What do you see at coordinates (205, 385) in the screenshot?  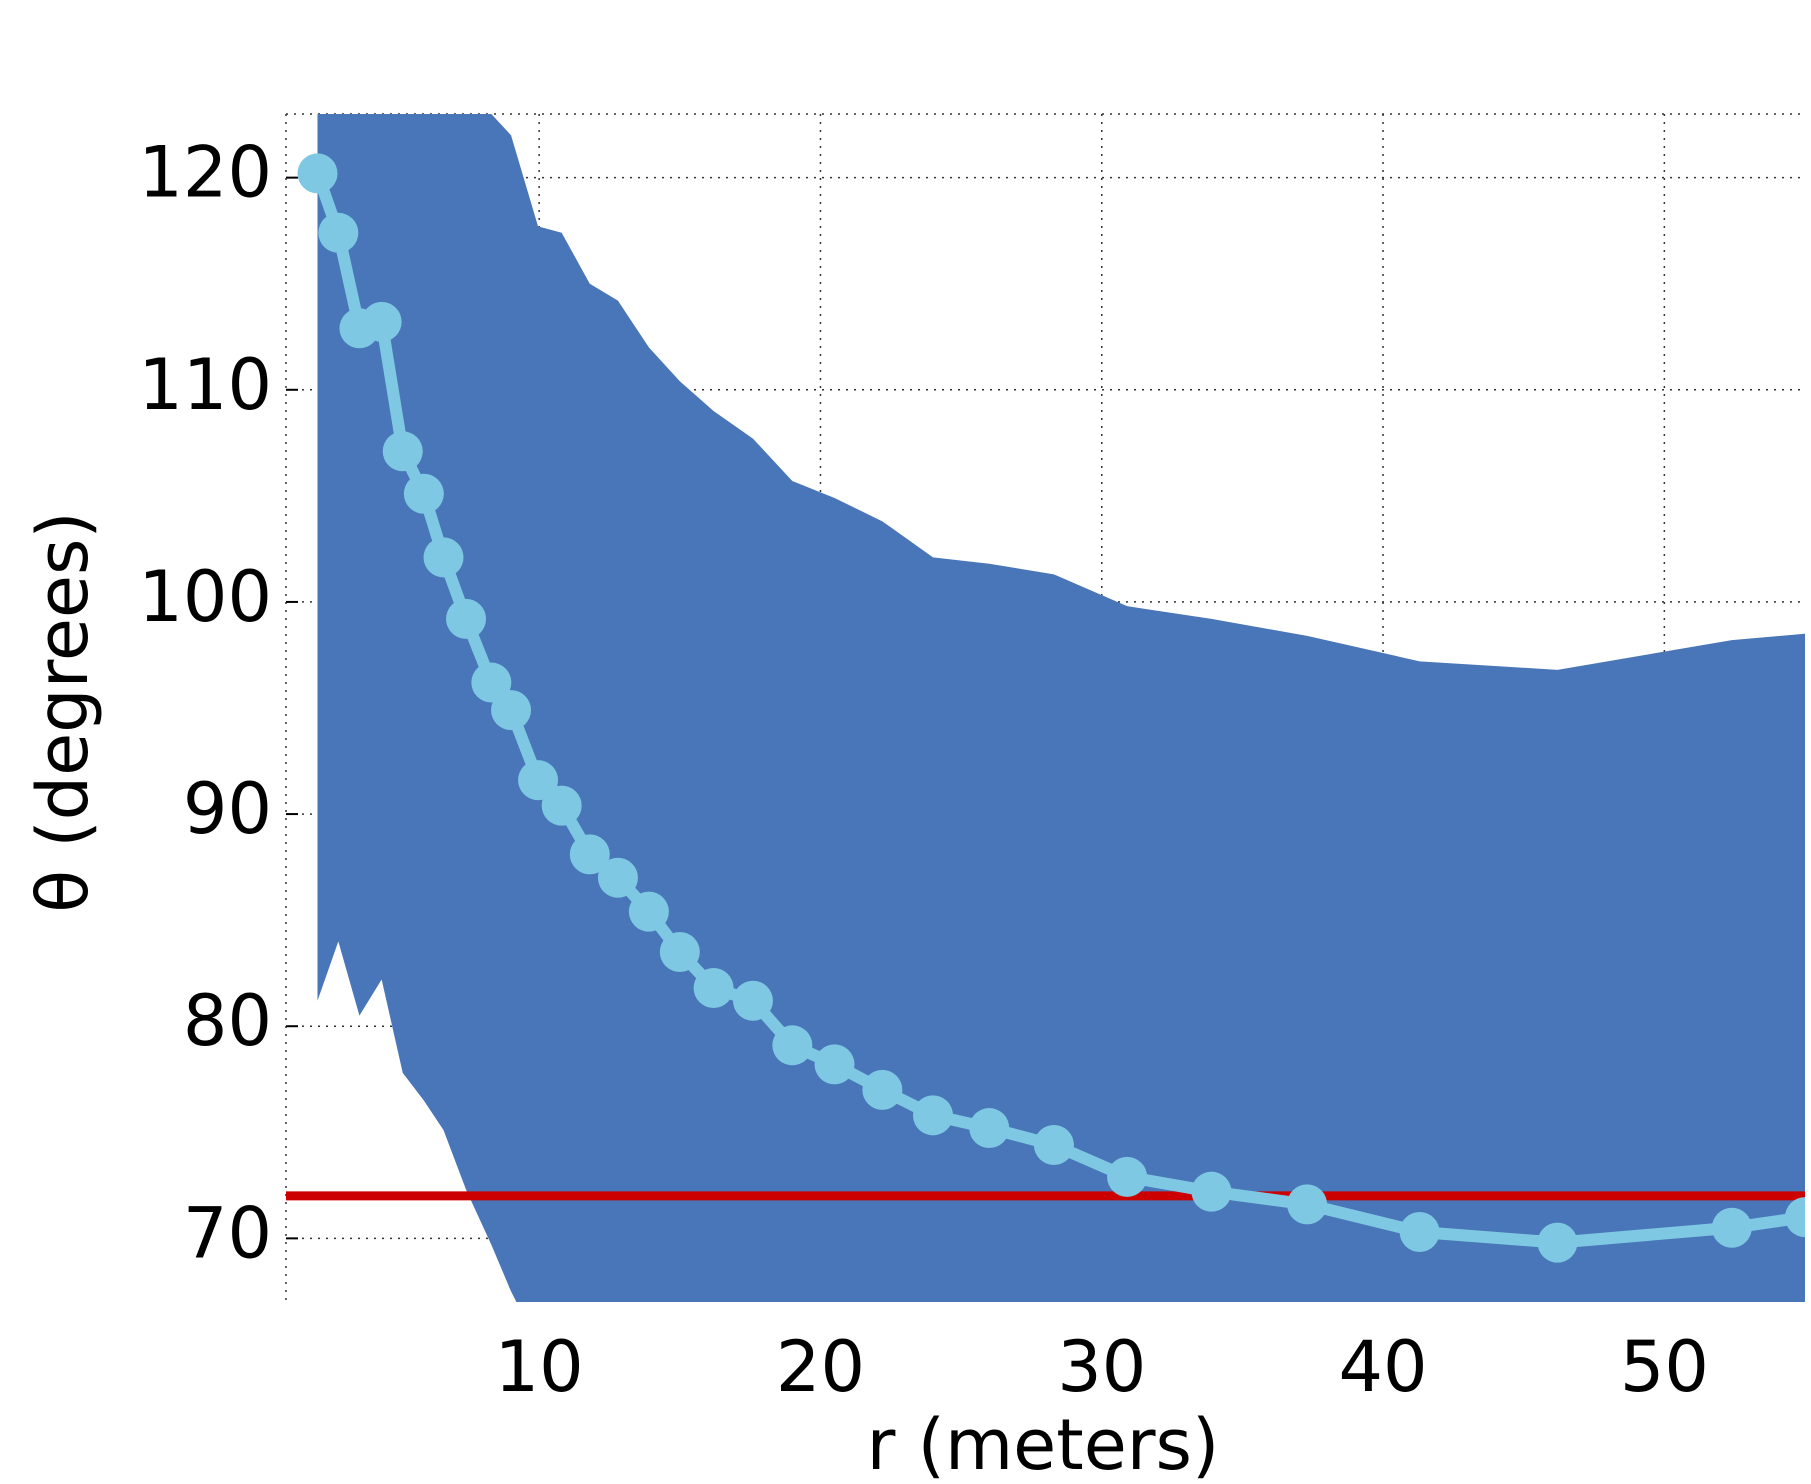 I see `y-tick-label: 110` at bounding box center [205, 385].